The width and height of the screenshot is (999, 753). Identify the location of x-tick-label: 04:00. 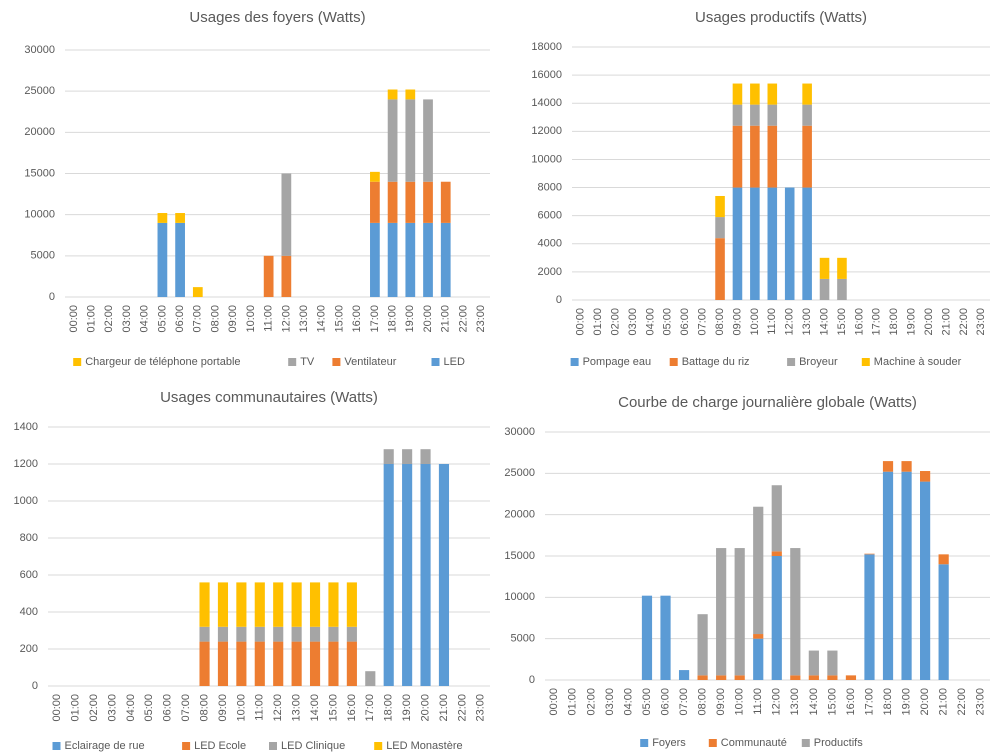
(145, 319).